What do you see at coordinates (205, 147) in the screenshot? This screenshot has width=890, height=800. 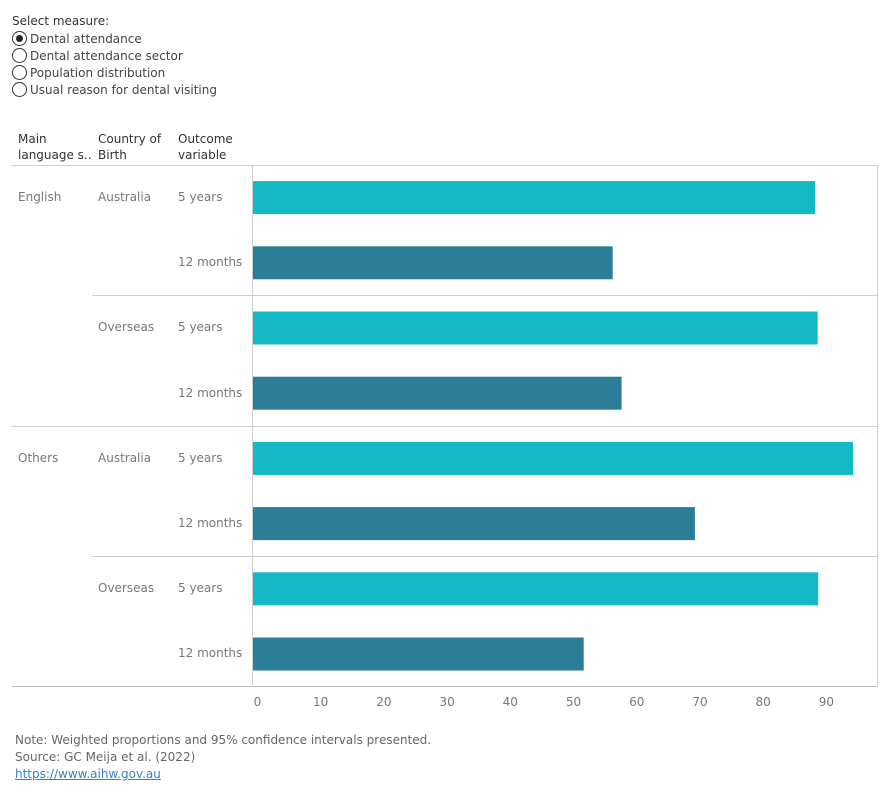 I see `header-outcome-variable: Outcome variable` at bounding box center [205, 147].